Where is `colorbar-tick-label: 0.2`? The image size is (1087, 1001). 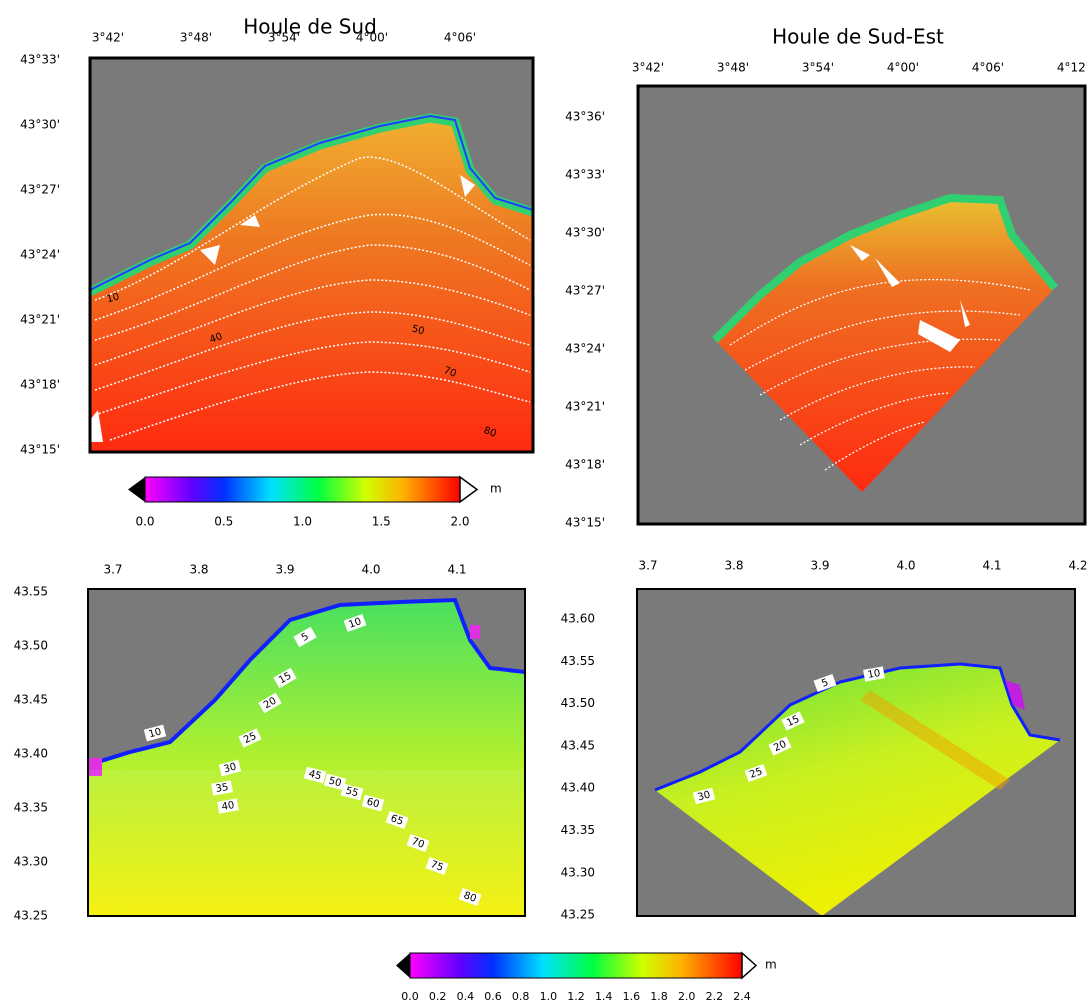
colorbar-tick-label: 0.2 is located at coordinates (438, 995).